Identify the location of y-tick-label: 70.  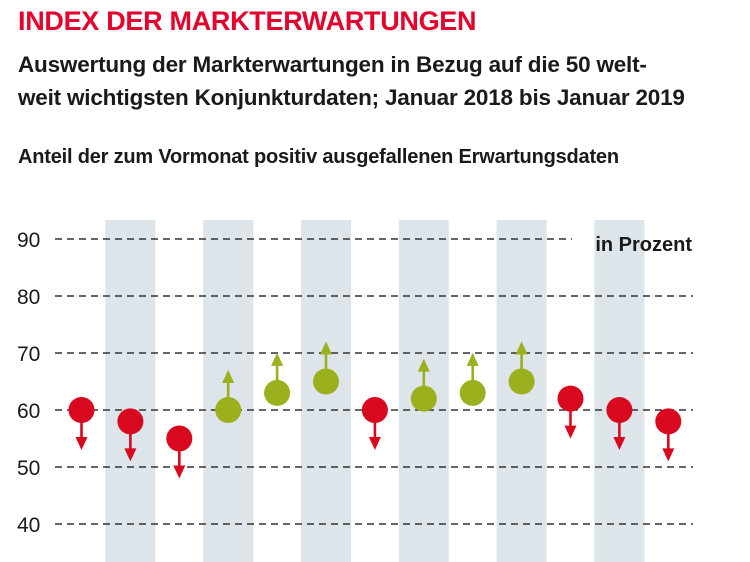
(28, 354).